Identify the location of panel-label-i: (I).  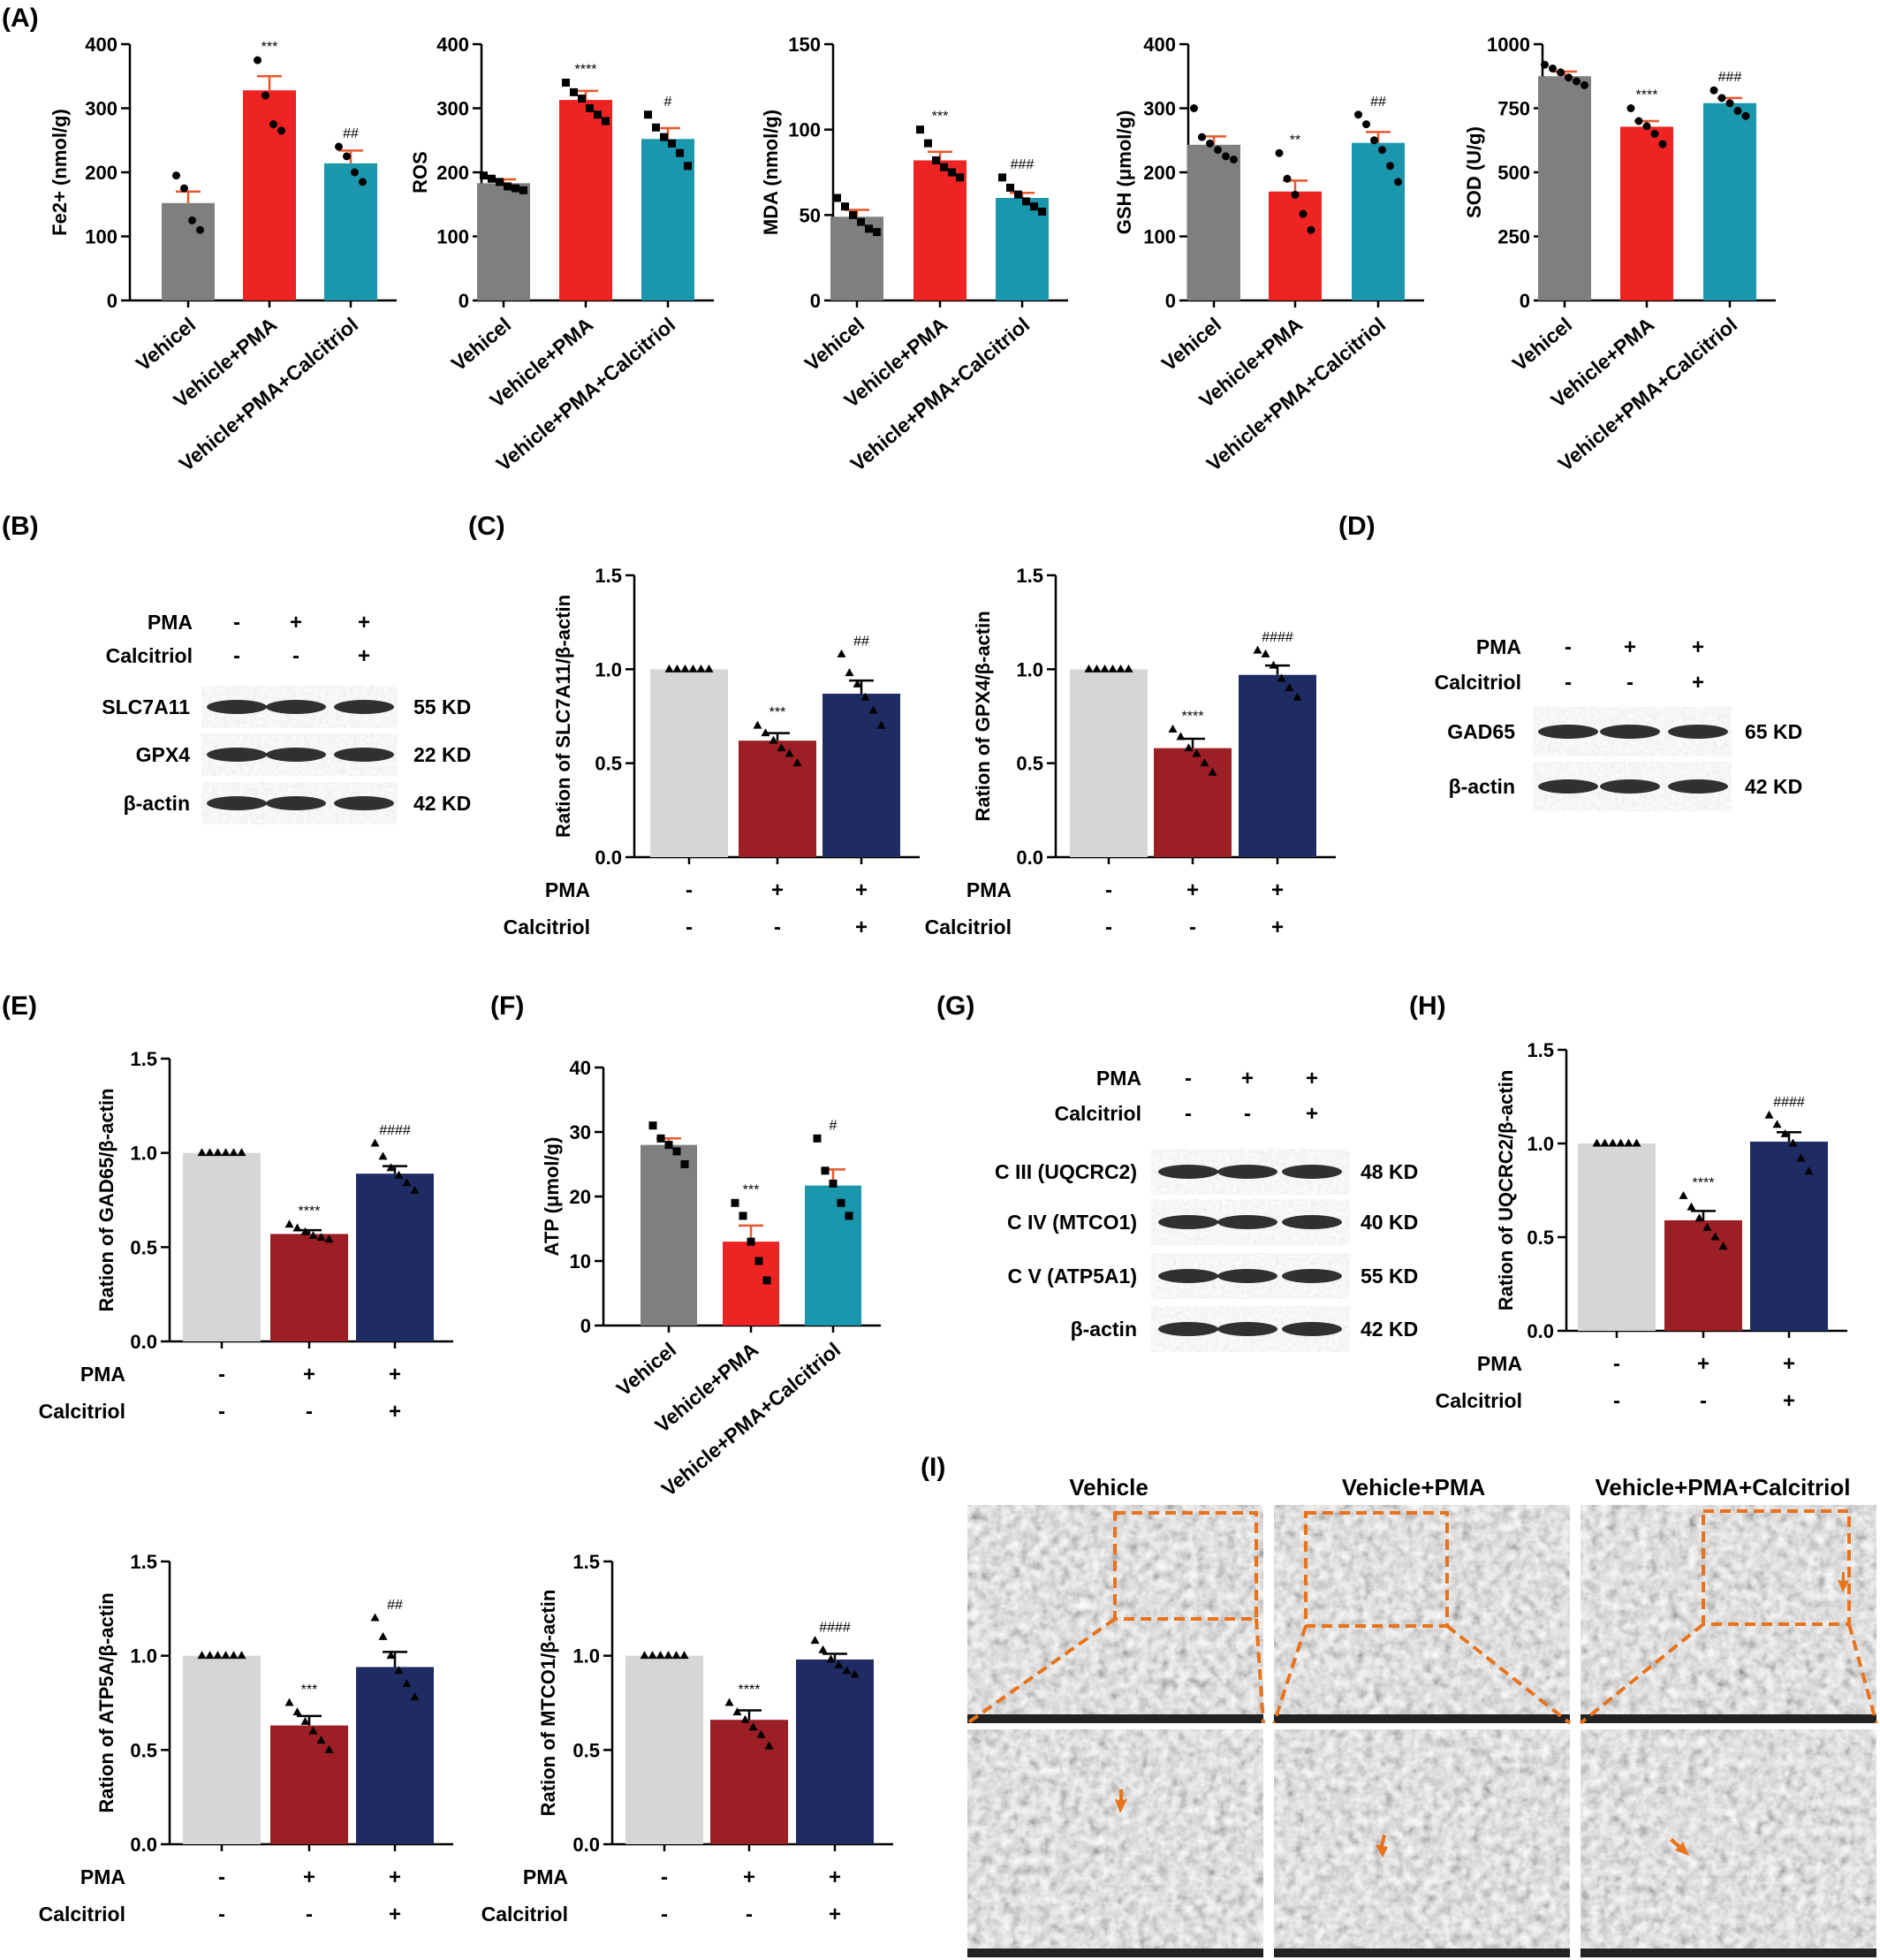
(933, 1467).